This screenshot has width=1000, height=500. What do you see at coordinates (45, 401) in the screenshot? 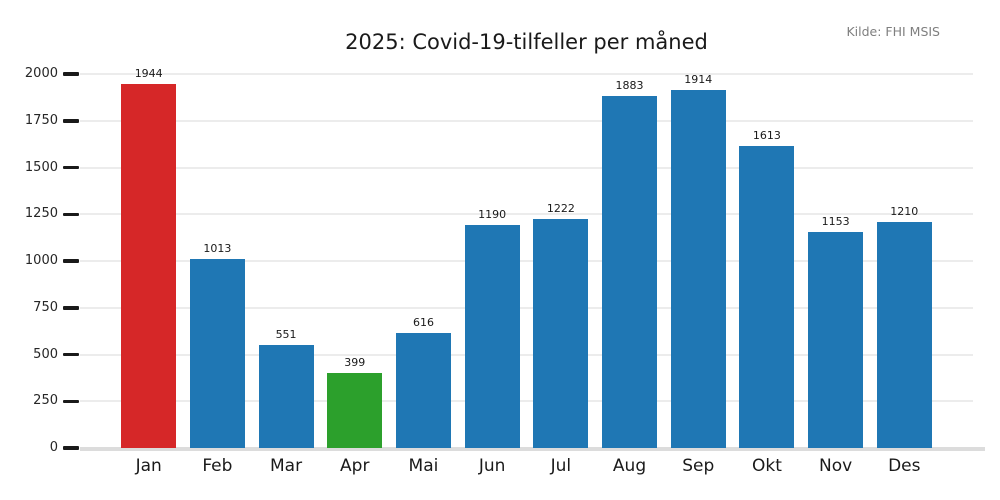
I see `y-tick-label: 250` at bounding box center [45, 401].